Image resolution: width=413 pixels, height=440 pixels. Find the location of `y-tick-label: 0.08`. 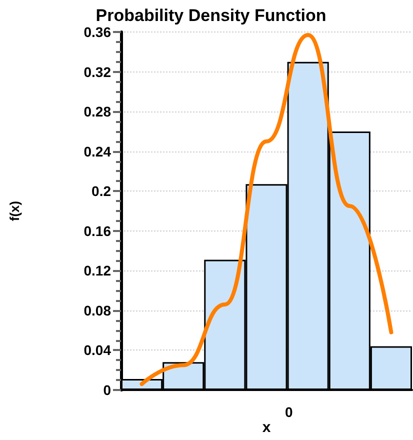

y-tick-label: 0.08 is located at coordinates (98, 310).